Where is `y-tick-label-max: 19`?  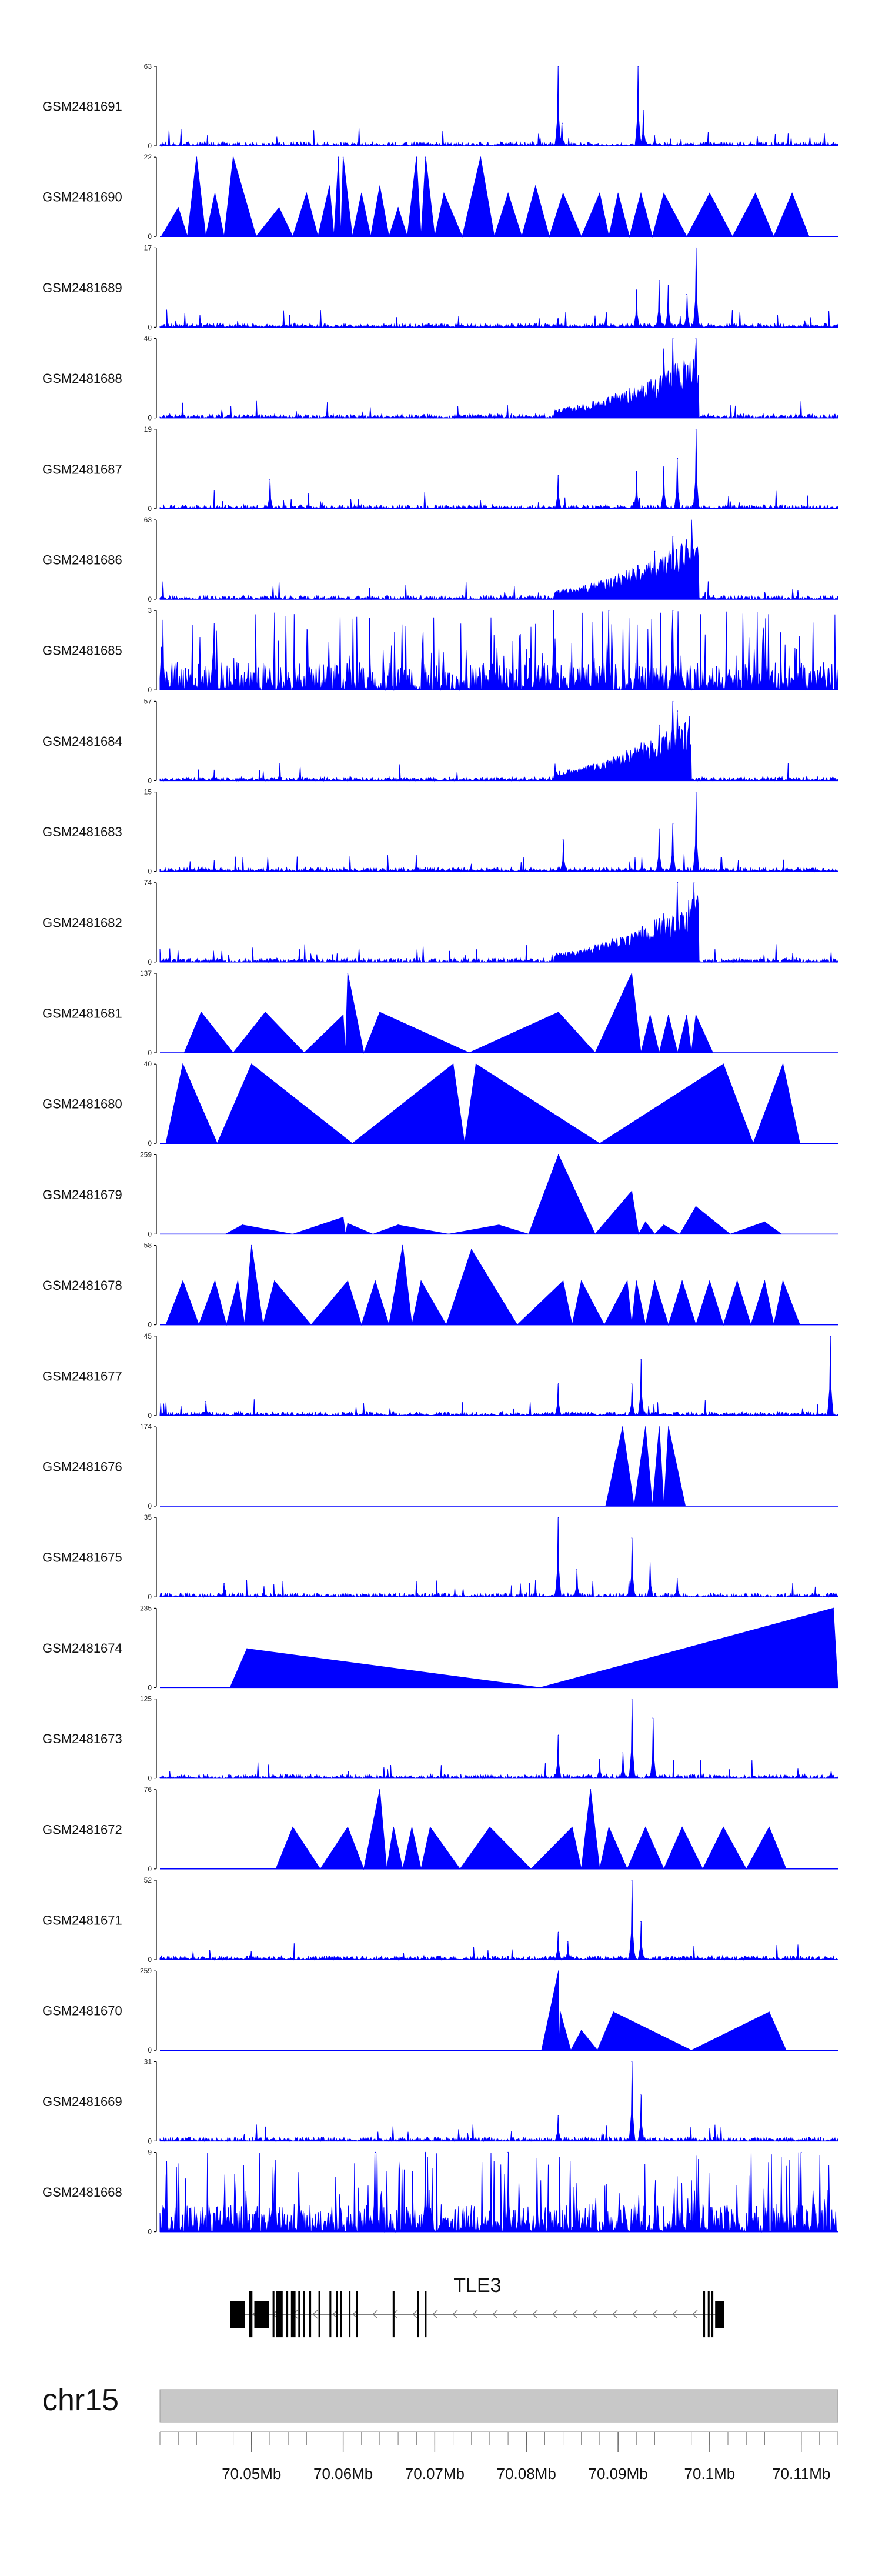
y-tick-label-max: 19 is located at coordinates (148, 429).